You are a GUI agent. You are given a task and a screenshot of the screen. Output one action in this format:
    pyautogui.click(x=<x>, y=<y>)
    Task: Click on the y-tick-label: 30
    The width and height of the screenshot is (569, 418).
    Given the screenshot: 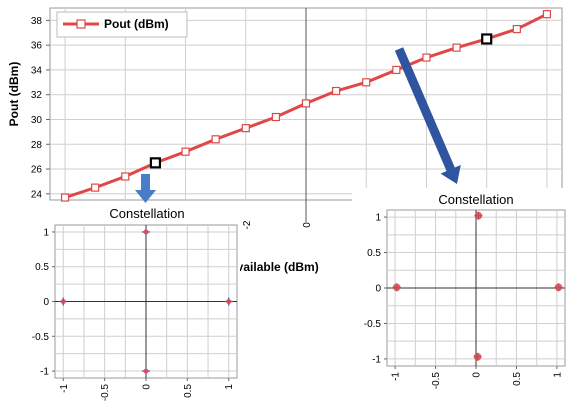 What is the action you would take?
    pyautogui.click(x=37, y=120)
    